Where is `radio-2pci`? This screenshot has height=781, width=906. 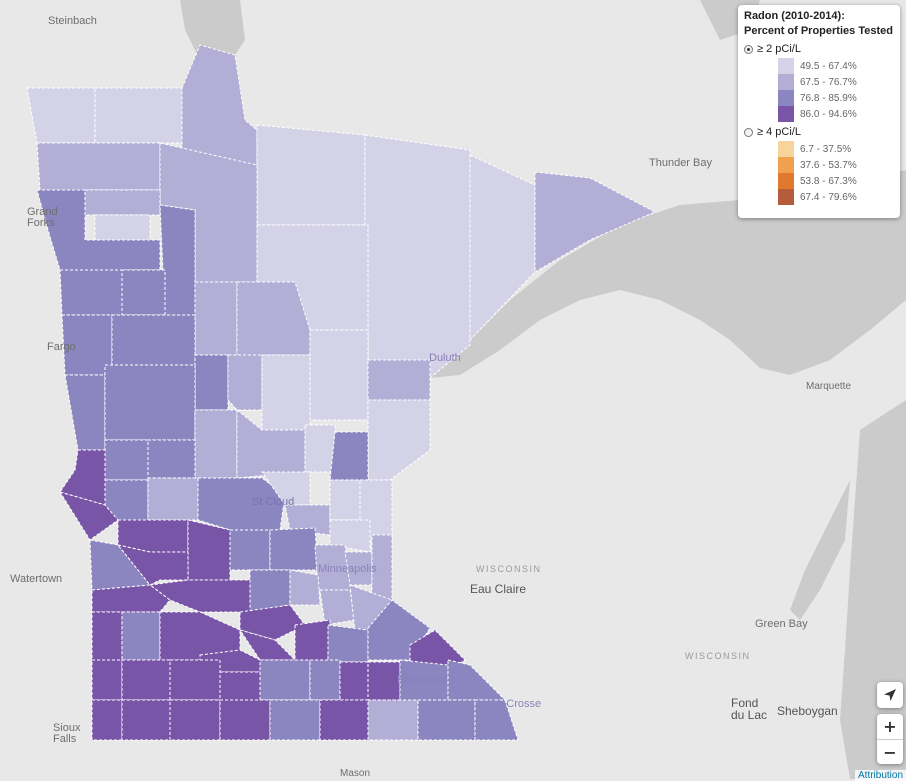
radio-2pci is located at coordinates (748, 49).